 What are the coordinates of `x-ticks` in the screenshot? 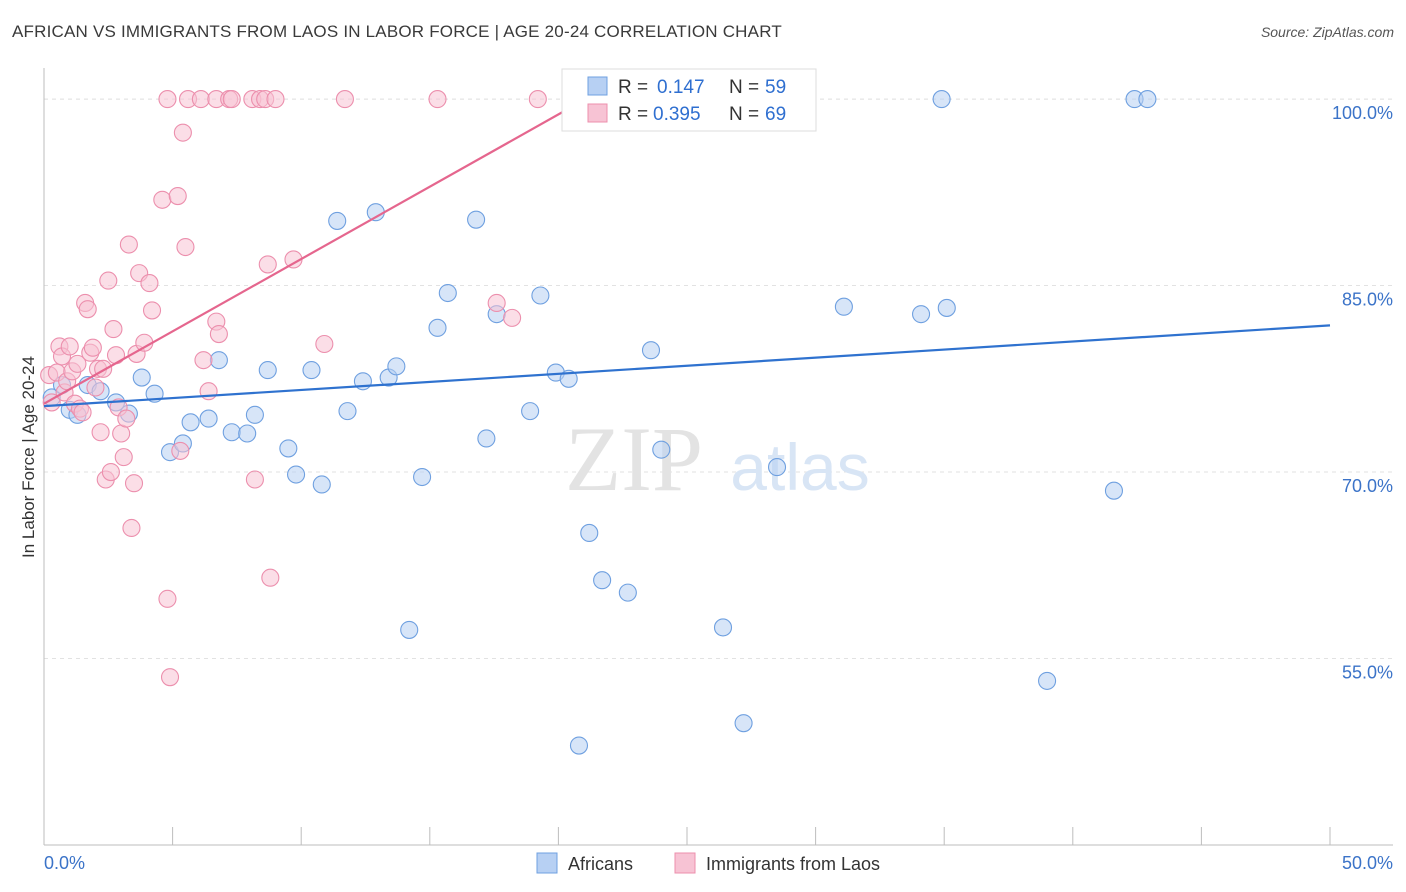 It's located at (687, 836).